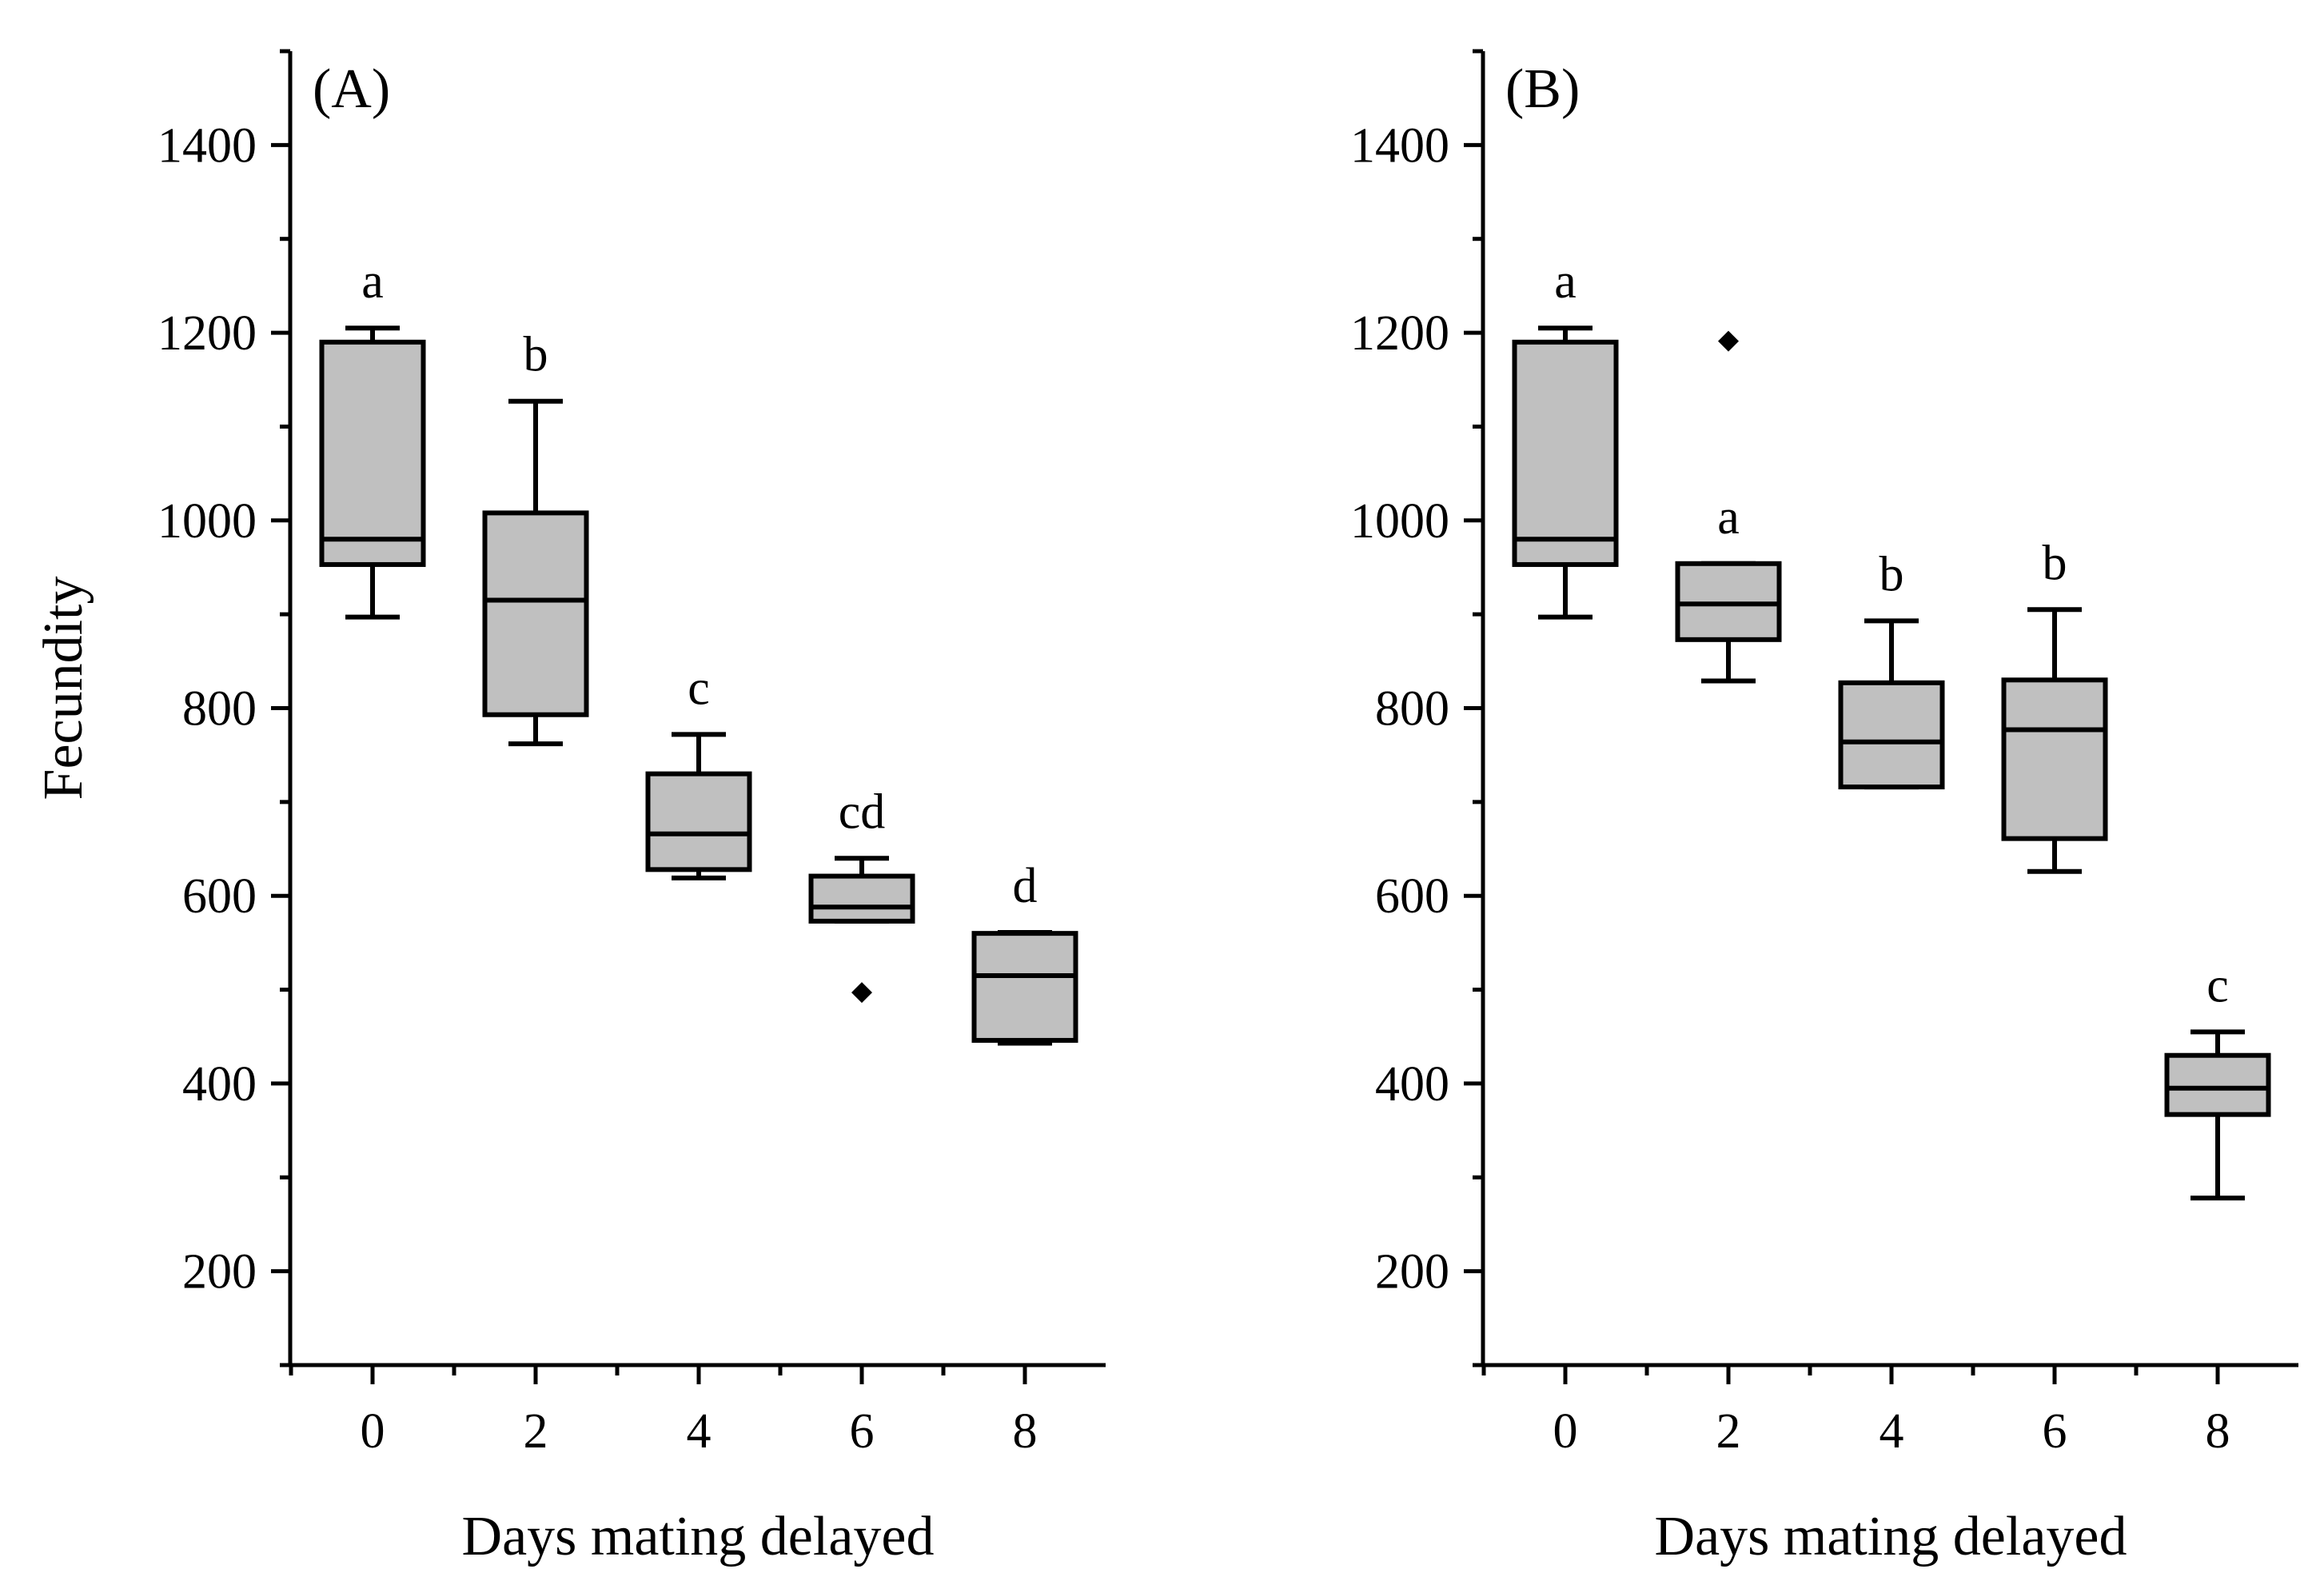 This screenshot has width=2324, height=1581. Describe the element at coordinates (1543, 89) in the screenshot. I see `panel-label: (B)` at that location.